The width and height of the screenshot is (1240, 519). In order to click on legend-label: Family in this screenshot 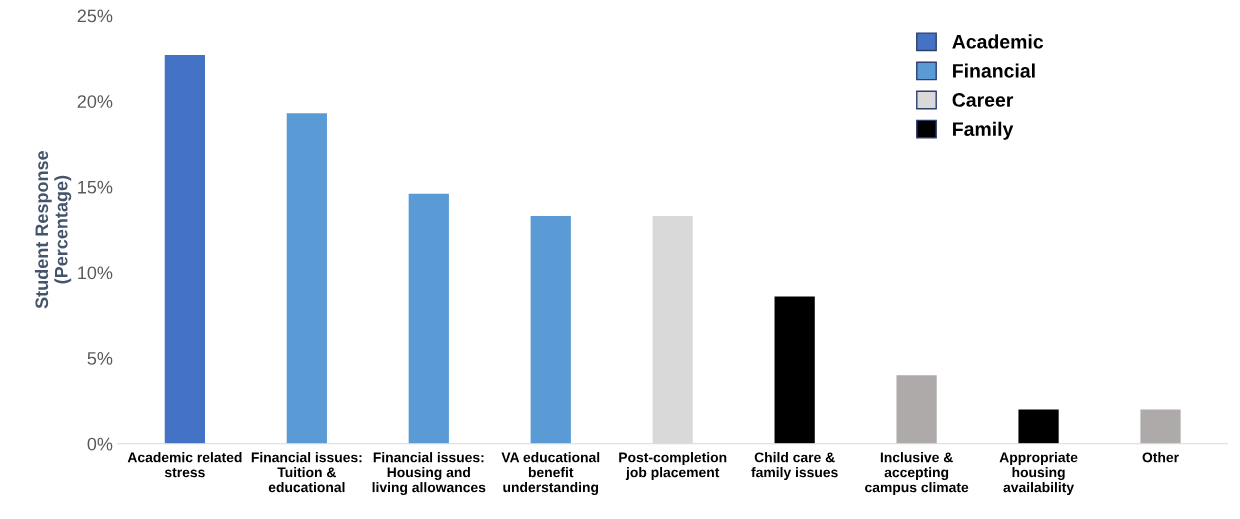, I will do `click(983, 130)`.